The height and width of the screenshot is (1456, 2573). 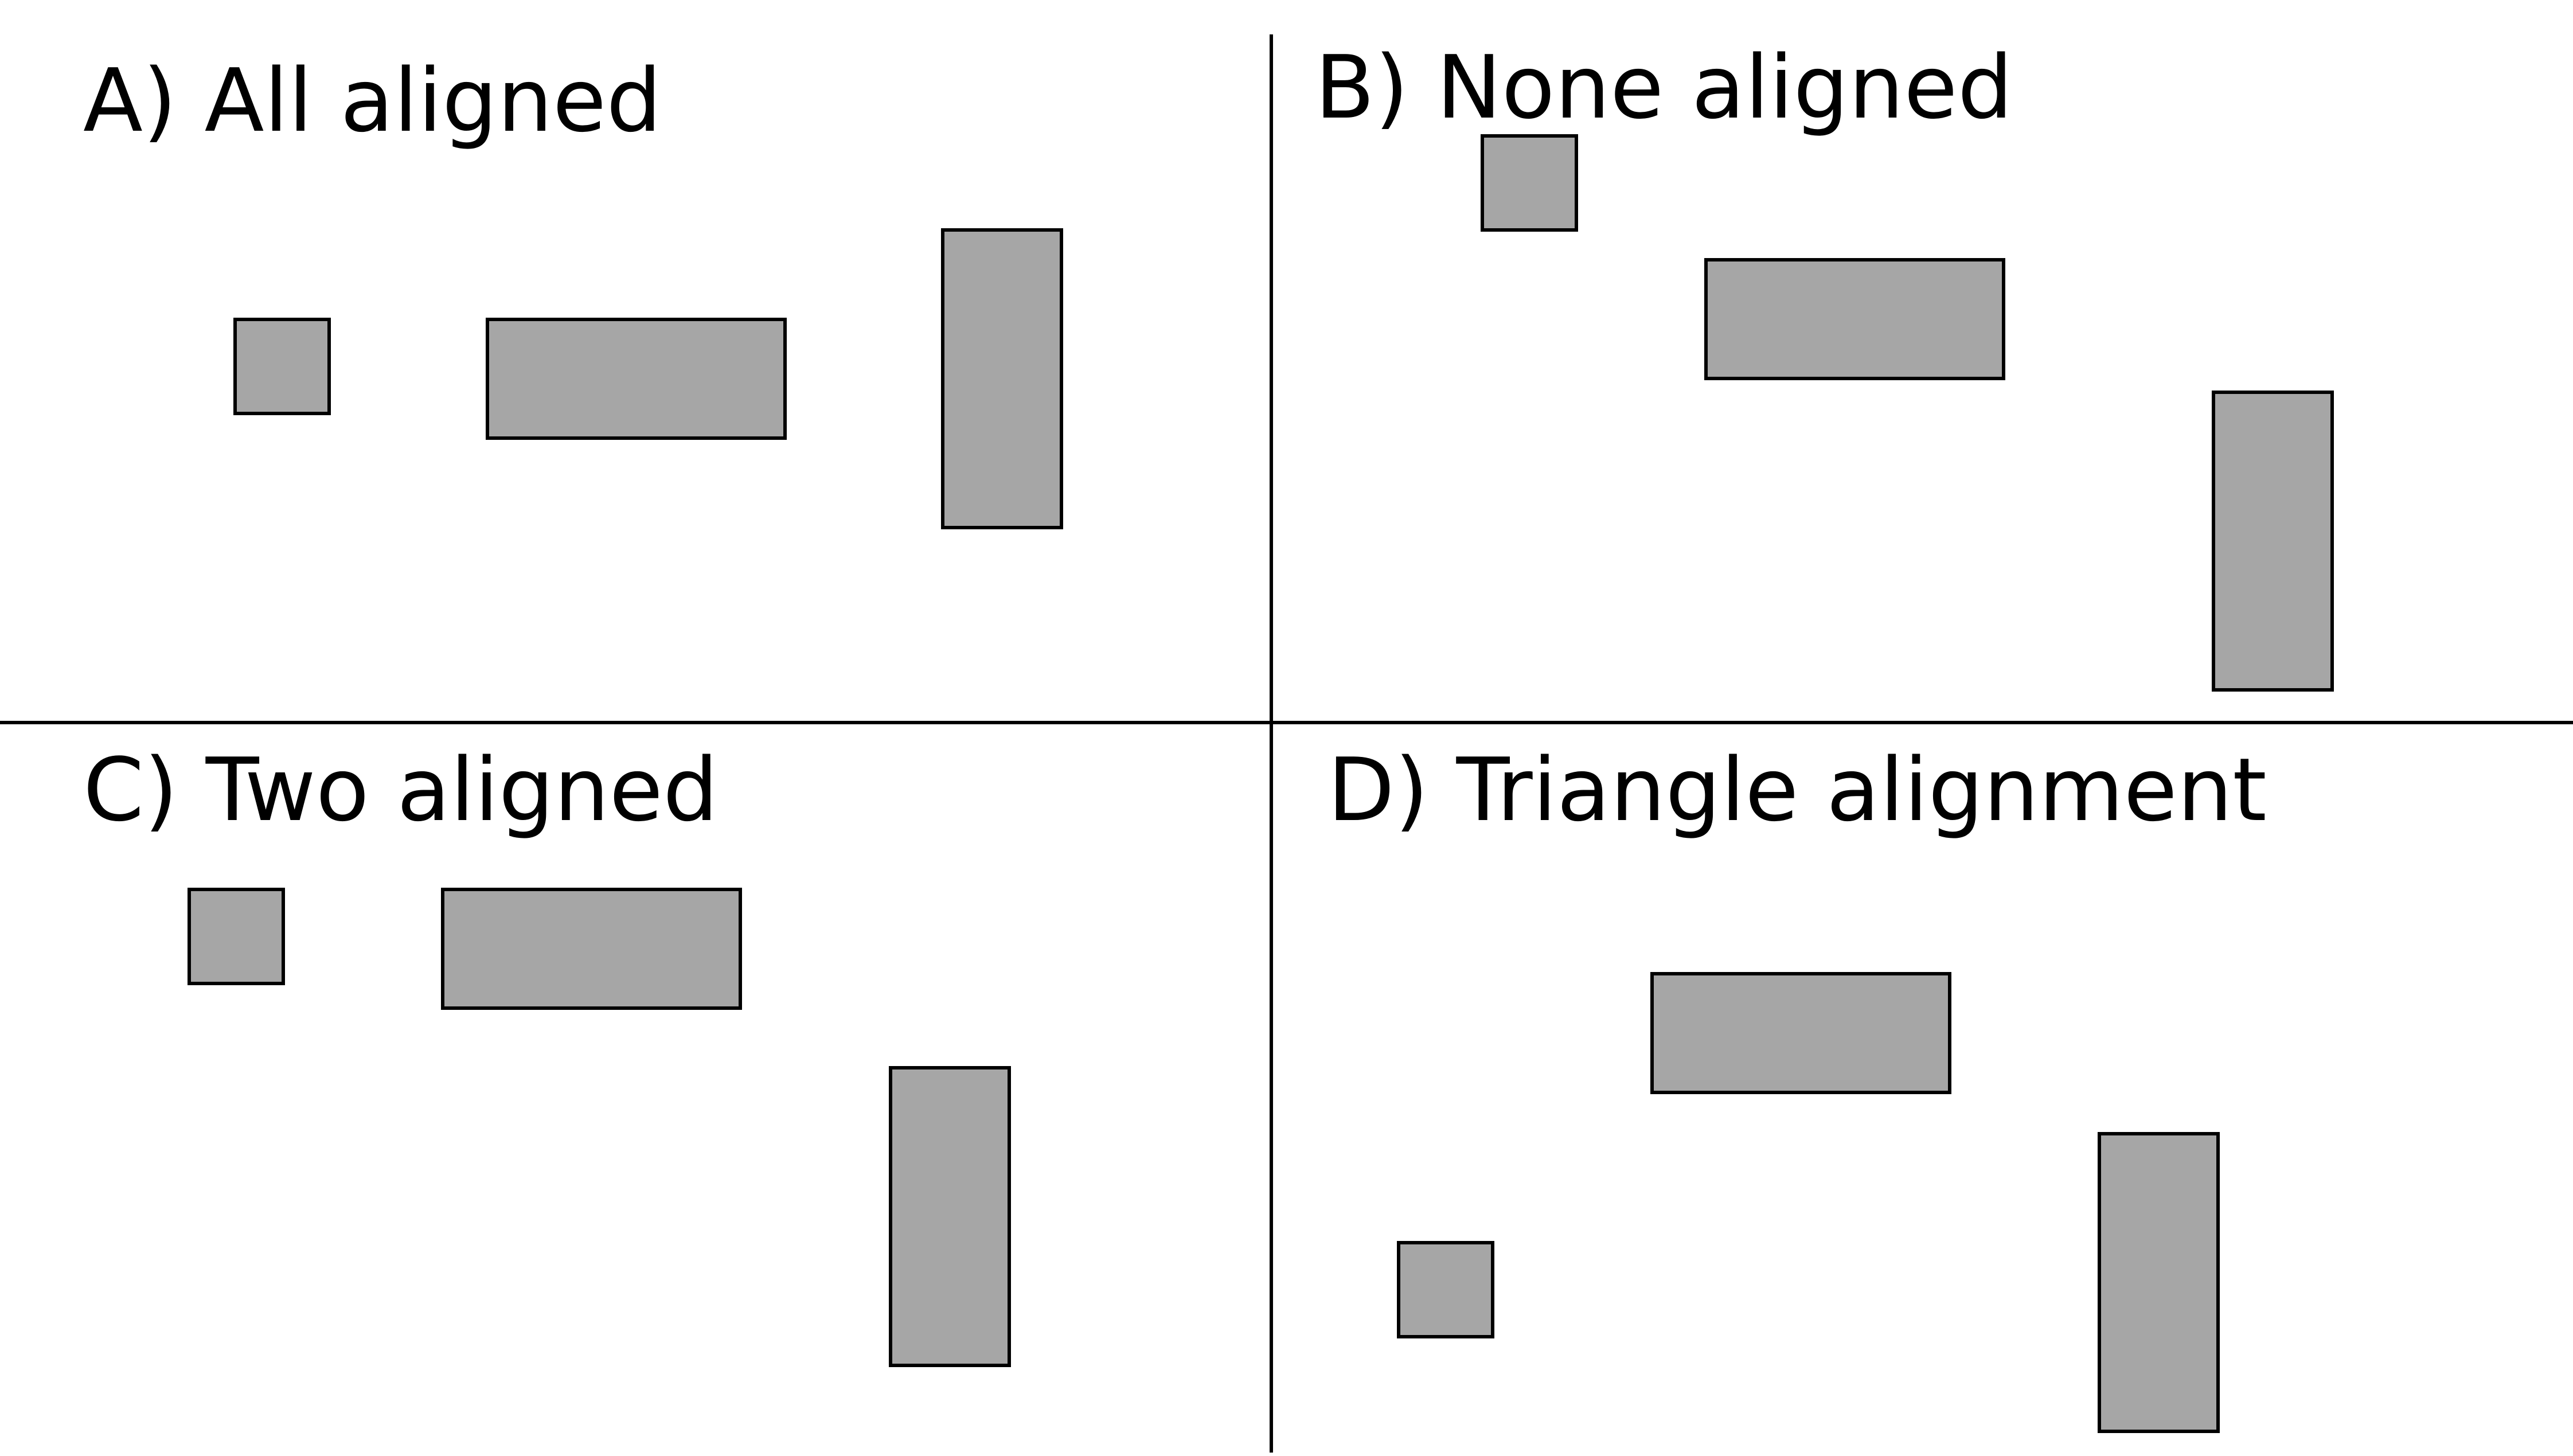 I want to click on panel-a-title: A) All aligned, so click(x=372, y=100).